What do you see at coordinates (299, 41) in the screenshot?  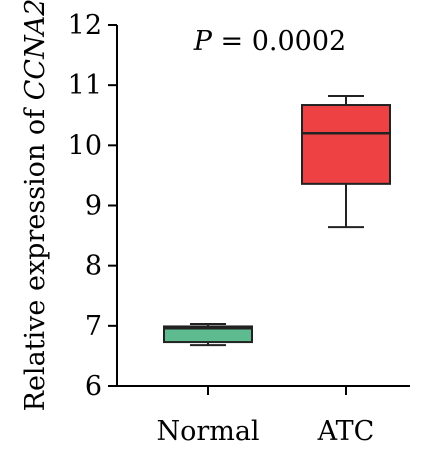 I see `p-value-number: 0.0002` at bounding box center [299, 41].